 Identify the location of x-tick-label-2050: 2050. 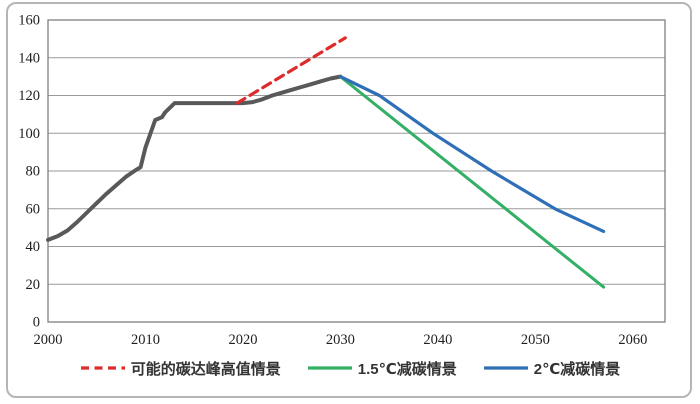
(535, 340).